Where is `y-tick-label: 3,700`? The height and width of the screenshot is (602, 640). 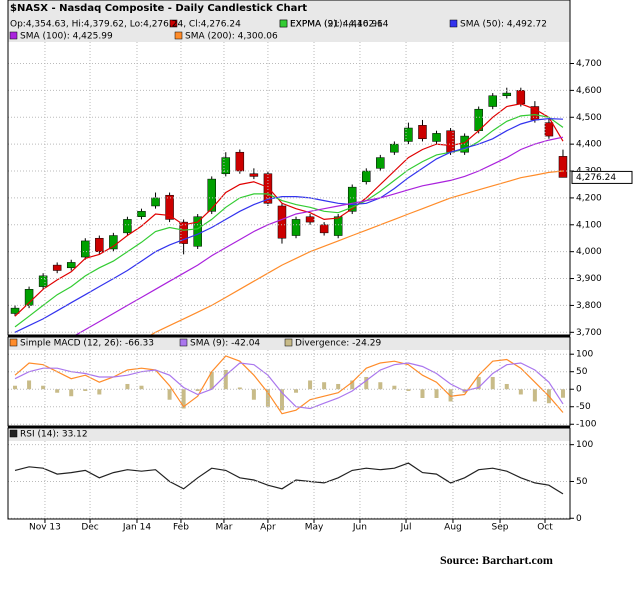 y-tick-label: 3,700 is located at coordinates (589, 333).